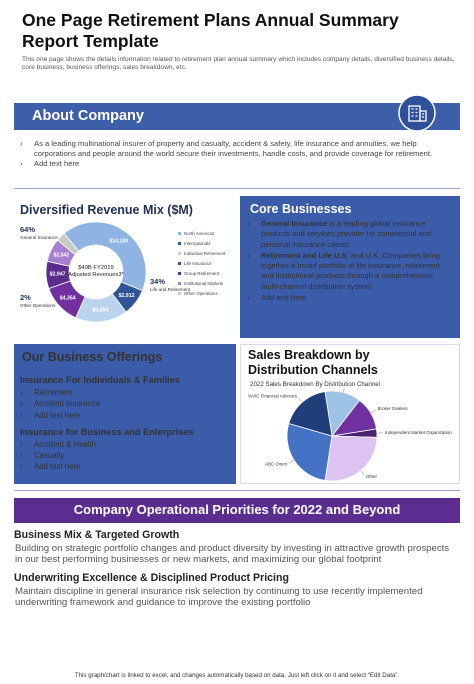  What do you see at coordinates (88, 116) in the screenshot?
I see `about-heading: About Company` at bounding box center [88, 116].